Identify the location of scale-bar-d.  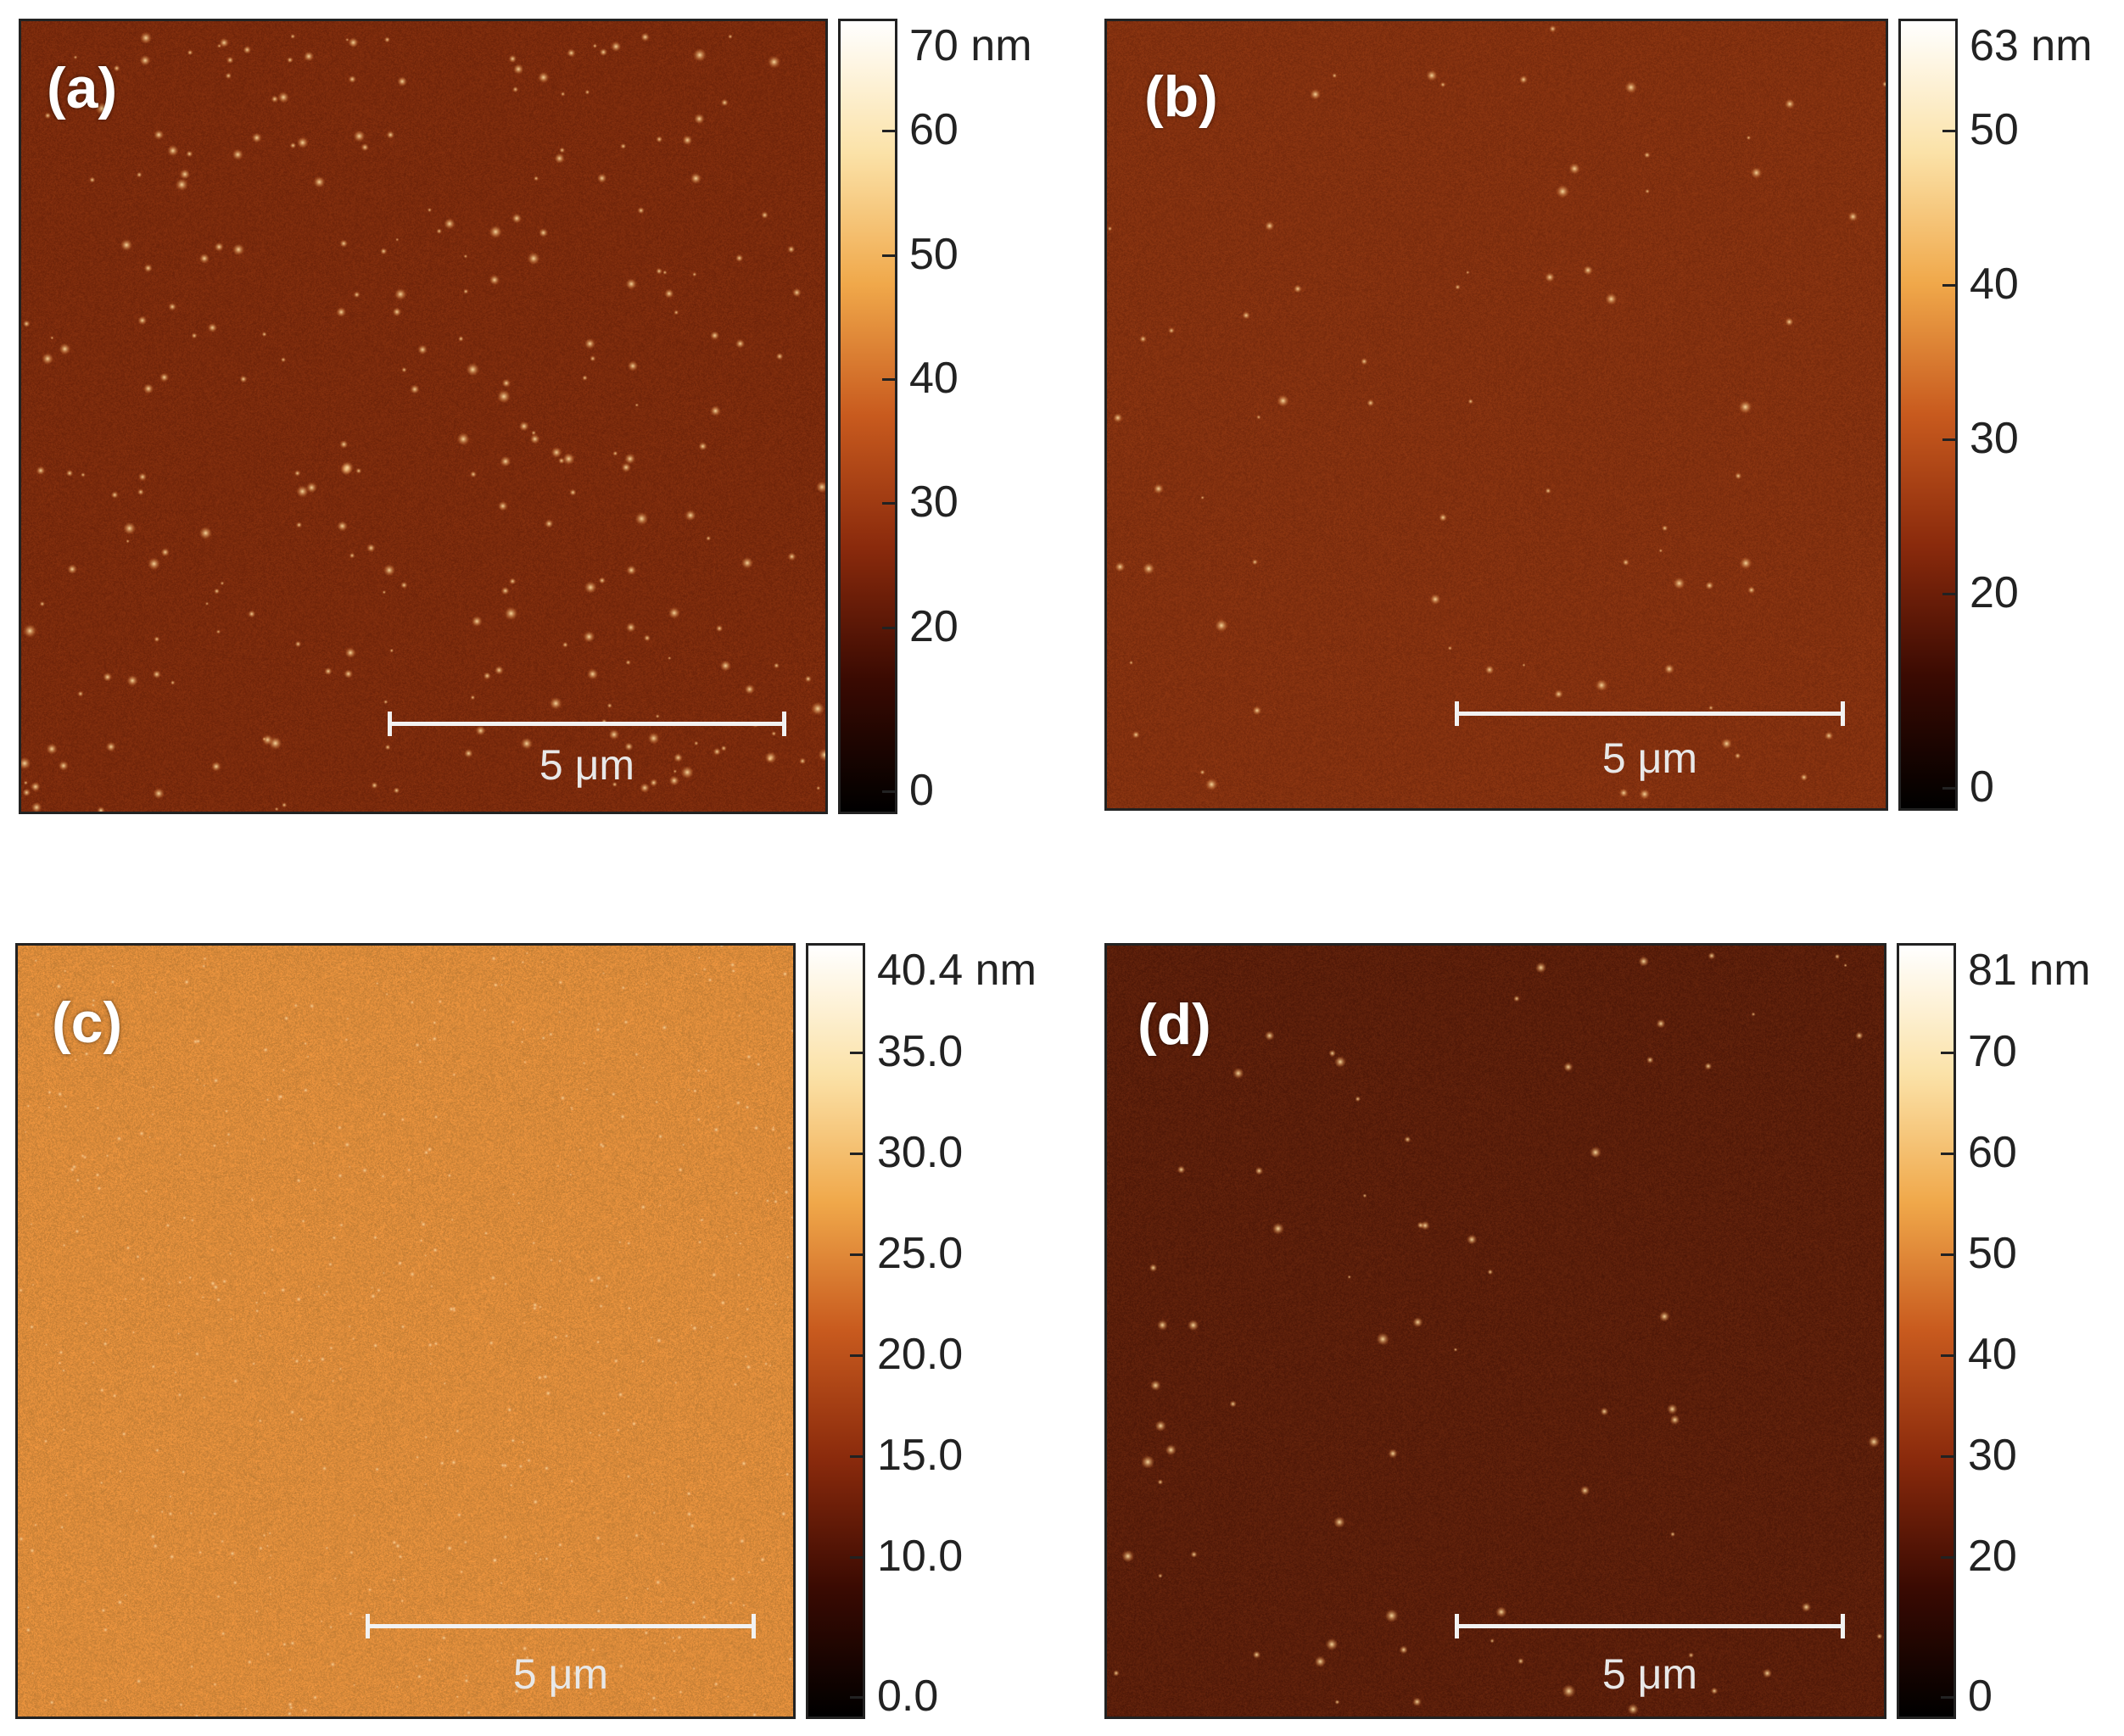
(1650, 1626).